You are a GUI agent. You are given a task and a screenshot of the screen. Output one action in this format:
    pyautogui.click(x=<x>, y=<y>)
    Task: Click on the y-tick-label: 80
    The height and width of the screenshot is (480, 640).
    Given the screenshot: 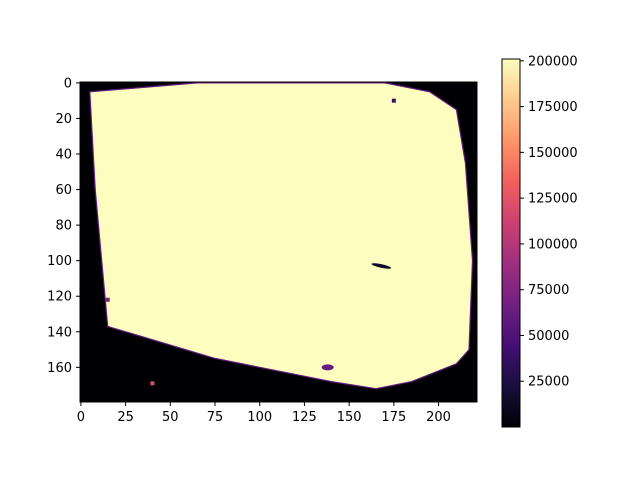 What is the action you would take?
    pyautogui.click(x=63, y=226)
    